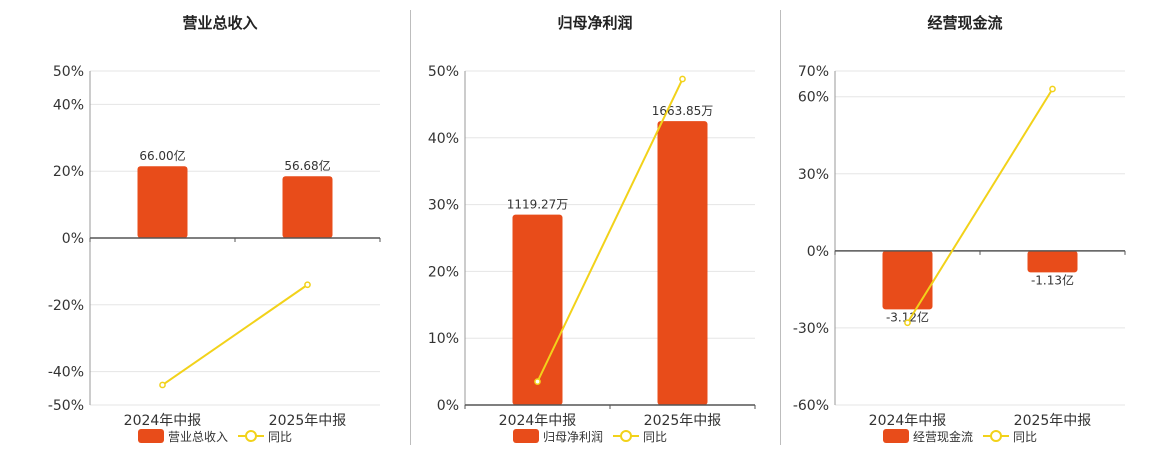 This screenshot has width=1160, height=450. I want to click on legend-bar-label: 归母净利润, so click(573, 437).